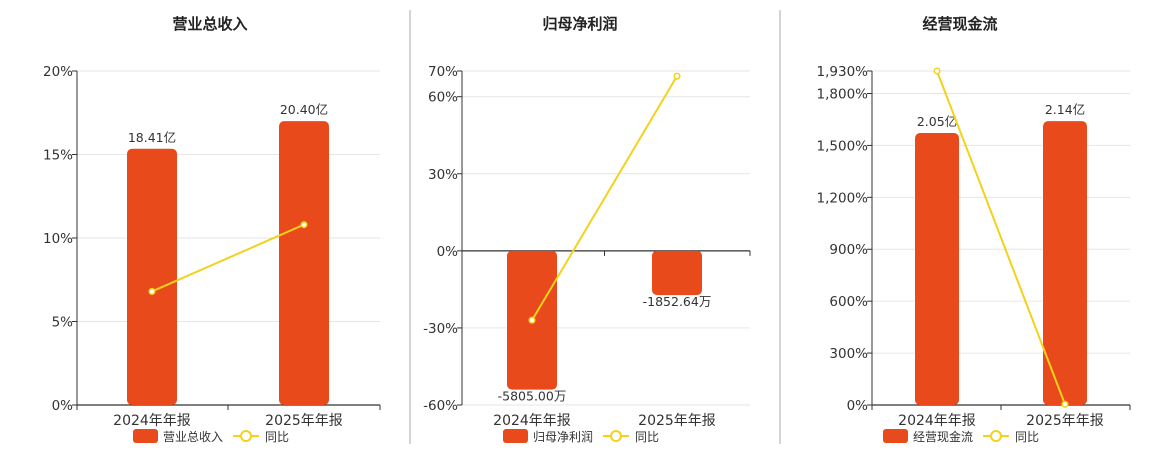  I want to click on chart-title: 归母净利润, so click(579, 24).